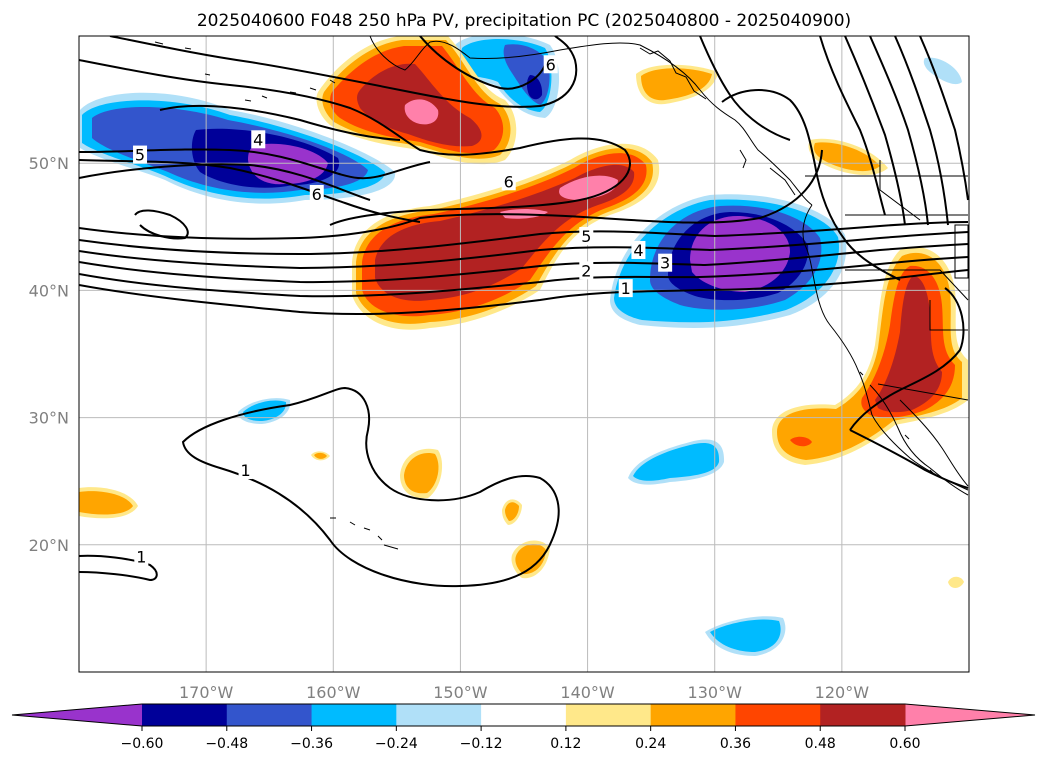  I want to click on x-axis-tick-labels: 170°W 160°W 150°W 140°W 130°W 120°W, so click(524, 692).